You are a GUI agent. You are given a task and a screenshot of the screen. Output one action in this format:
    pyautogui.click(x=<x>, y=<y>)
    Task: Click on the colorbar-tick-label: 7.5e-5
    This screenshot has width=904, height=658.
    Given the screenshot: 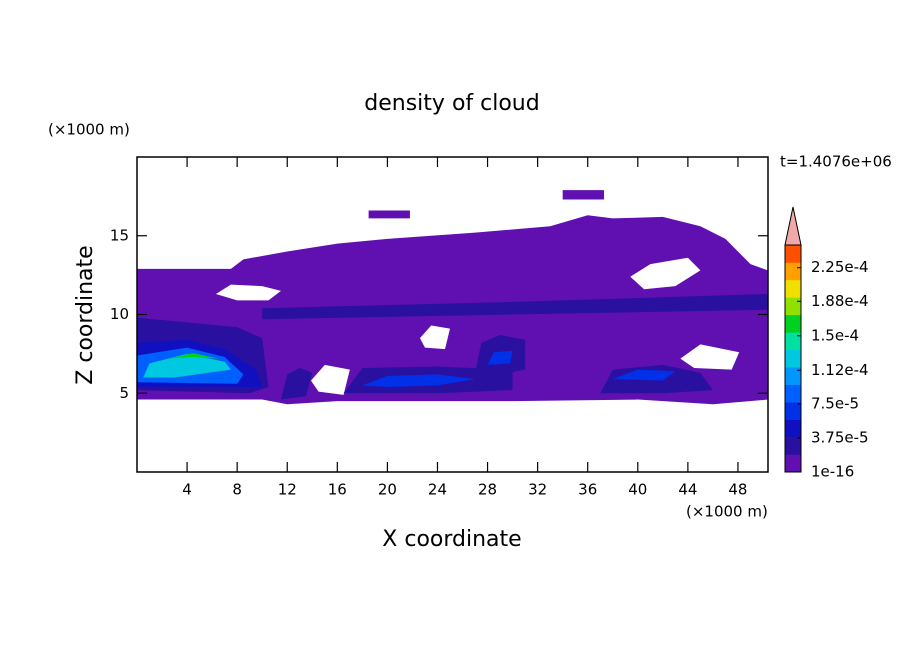 What is the action you would take?
    pyautogui.click(x=835, y=403)
    